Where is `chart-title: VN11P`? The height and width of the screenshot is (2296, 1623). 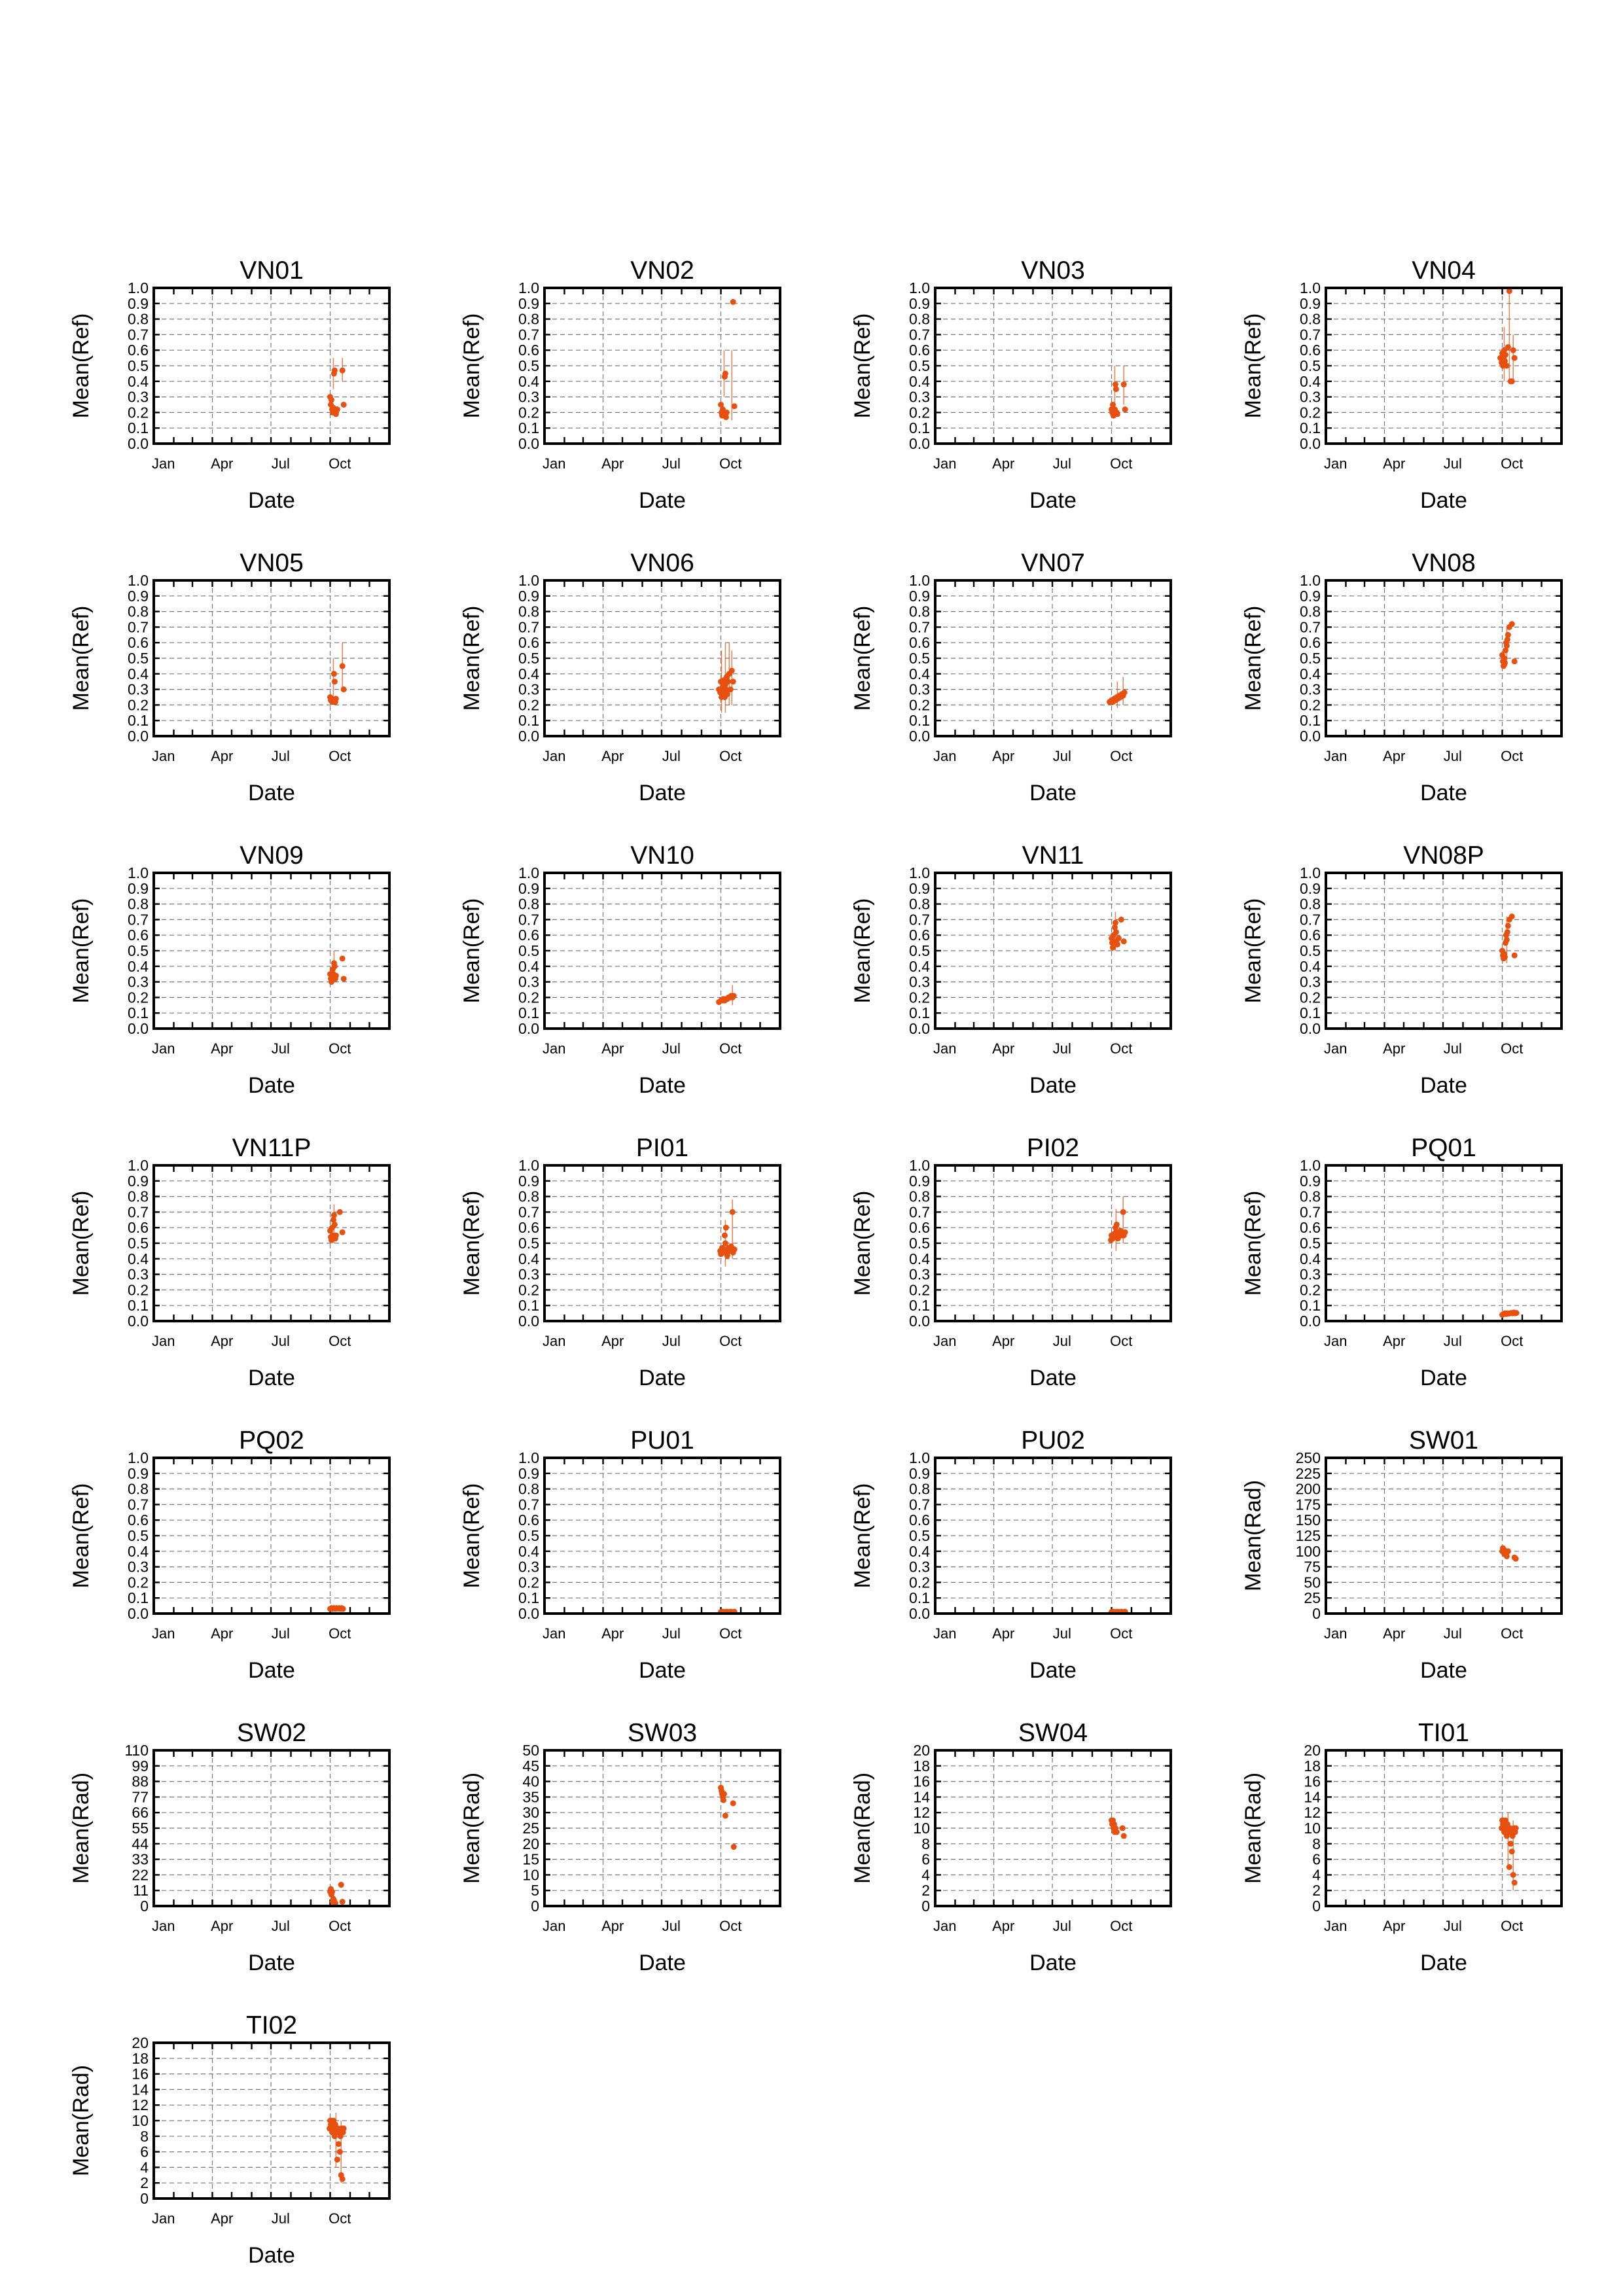
chart-title: VN11P is located at coordinates (272, 1148).